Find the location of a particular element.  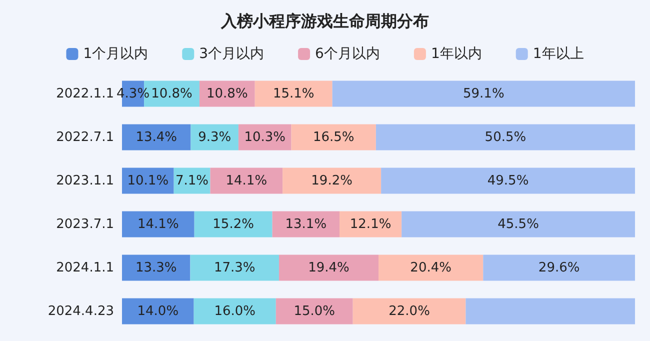

data-label: 15.0% is located at coordinates (315, 311).